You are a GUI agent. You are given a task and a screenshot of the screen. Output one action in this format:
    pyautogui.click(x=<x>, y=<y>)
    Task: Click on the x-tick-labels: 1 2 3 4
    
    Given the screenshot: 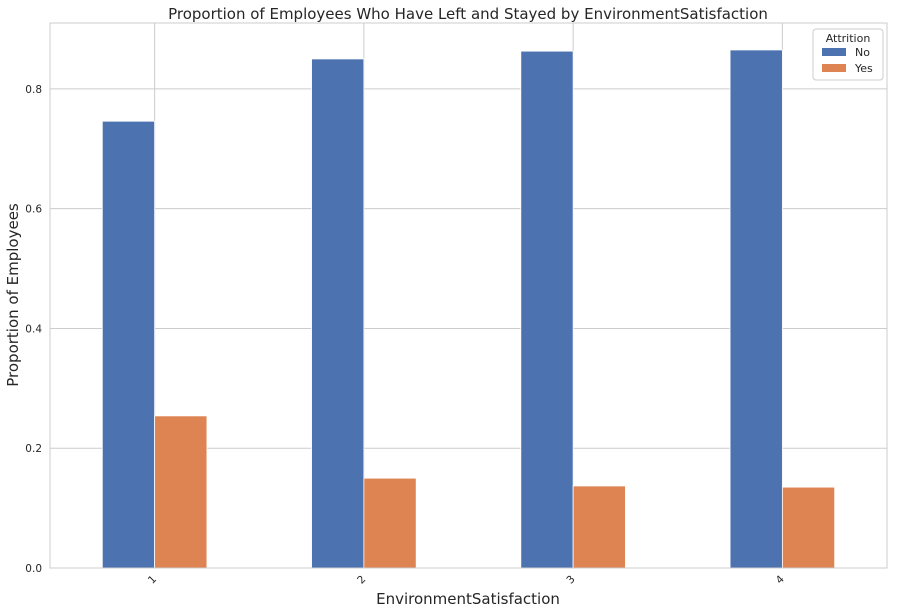 What is the action you would take?
    pyautogui.click(x=466, y=579)
    